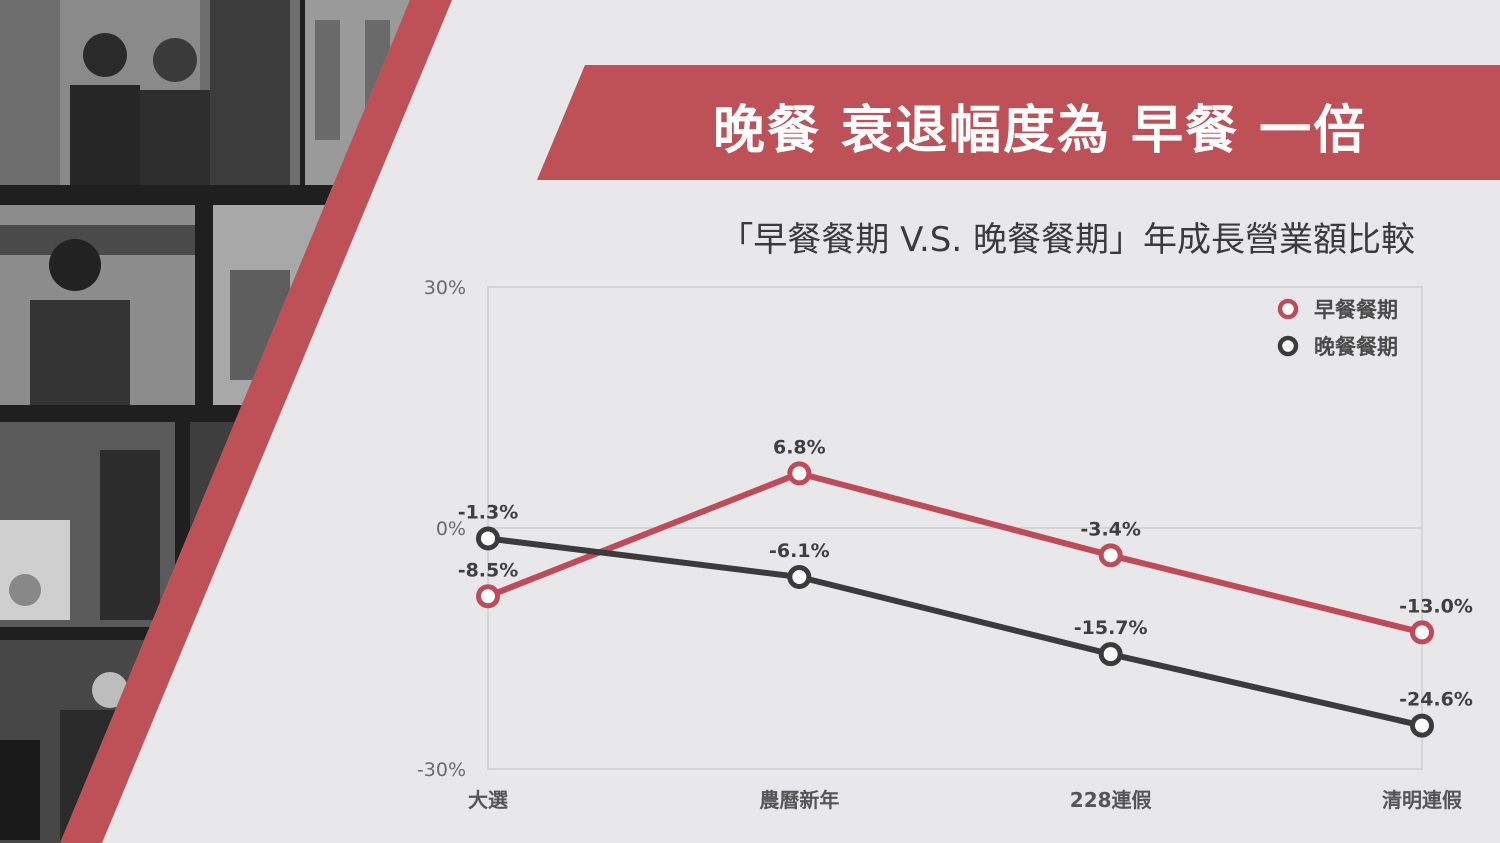 Image resolution: width=1500 pixels, height=843 pixels. I want to click on legend-label: 早餐餐期, so click(1356, 310).